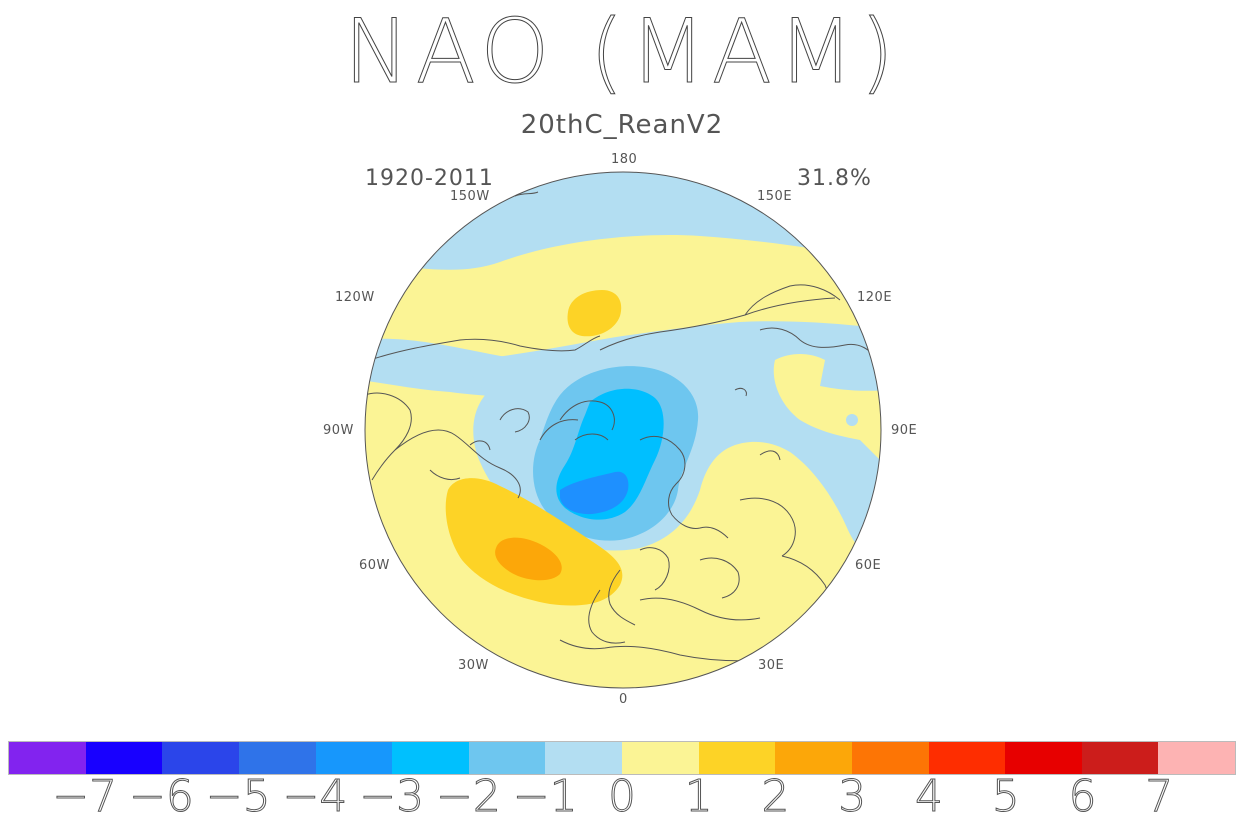 The image size is (1244, 822). What do you see at coordinates (775, 196) in the screenshot?
I see `lon-label-150e: 150E` at bounding box center [775, 196].